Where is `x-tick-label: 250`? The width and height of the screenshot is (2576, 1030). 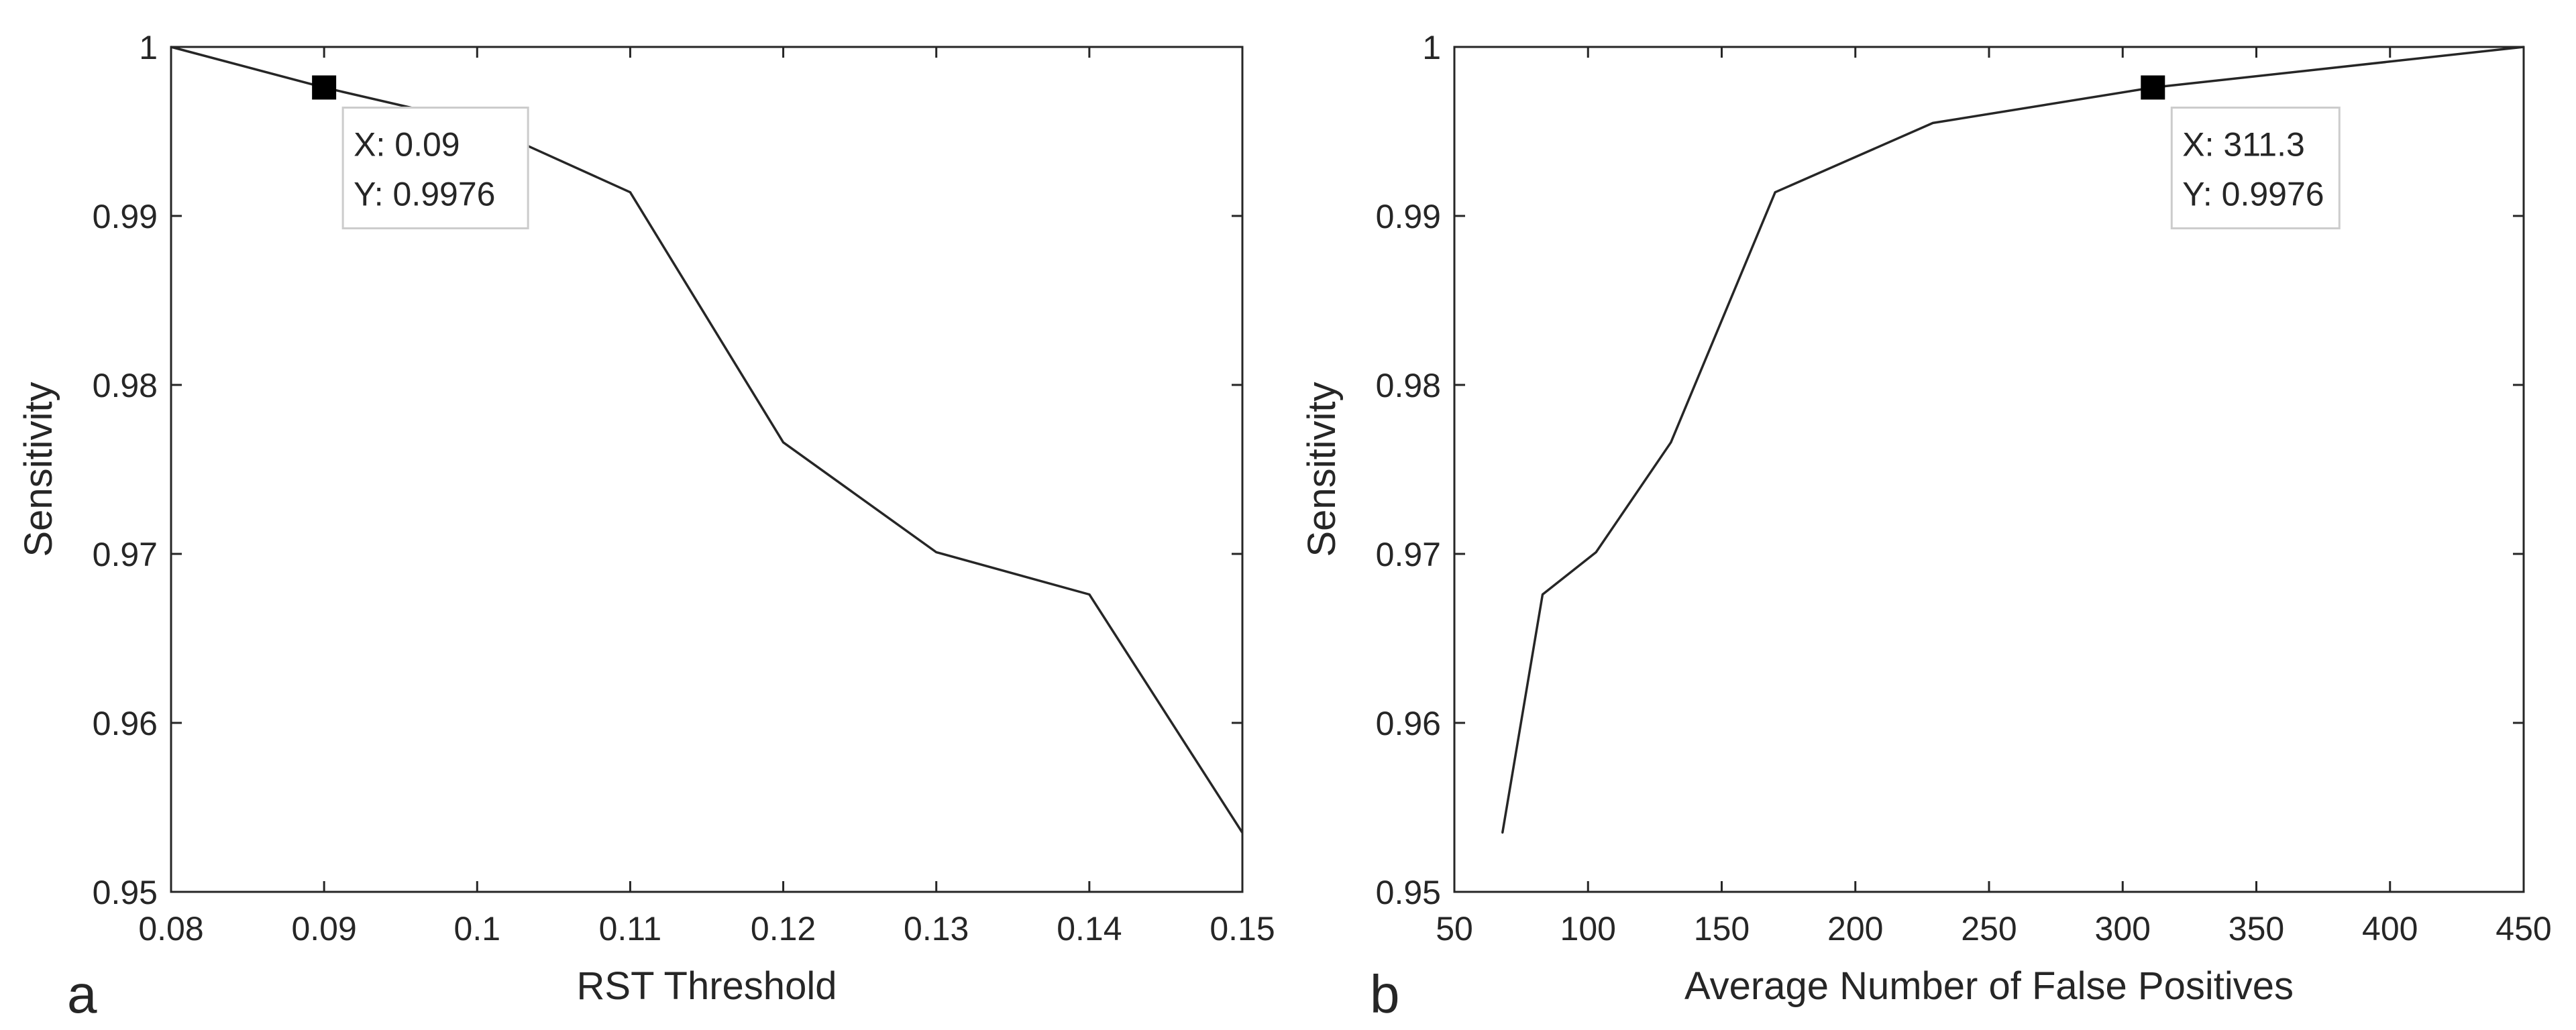
x-tick-label: 250 is located at coordinates (1989, 929).